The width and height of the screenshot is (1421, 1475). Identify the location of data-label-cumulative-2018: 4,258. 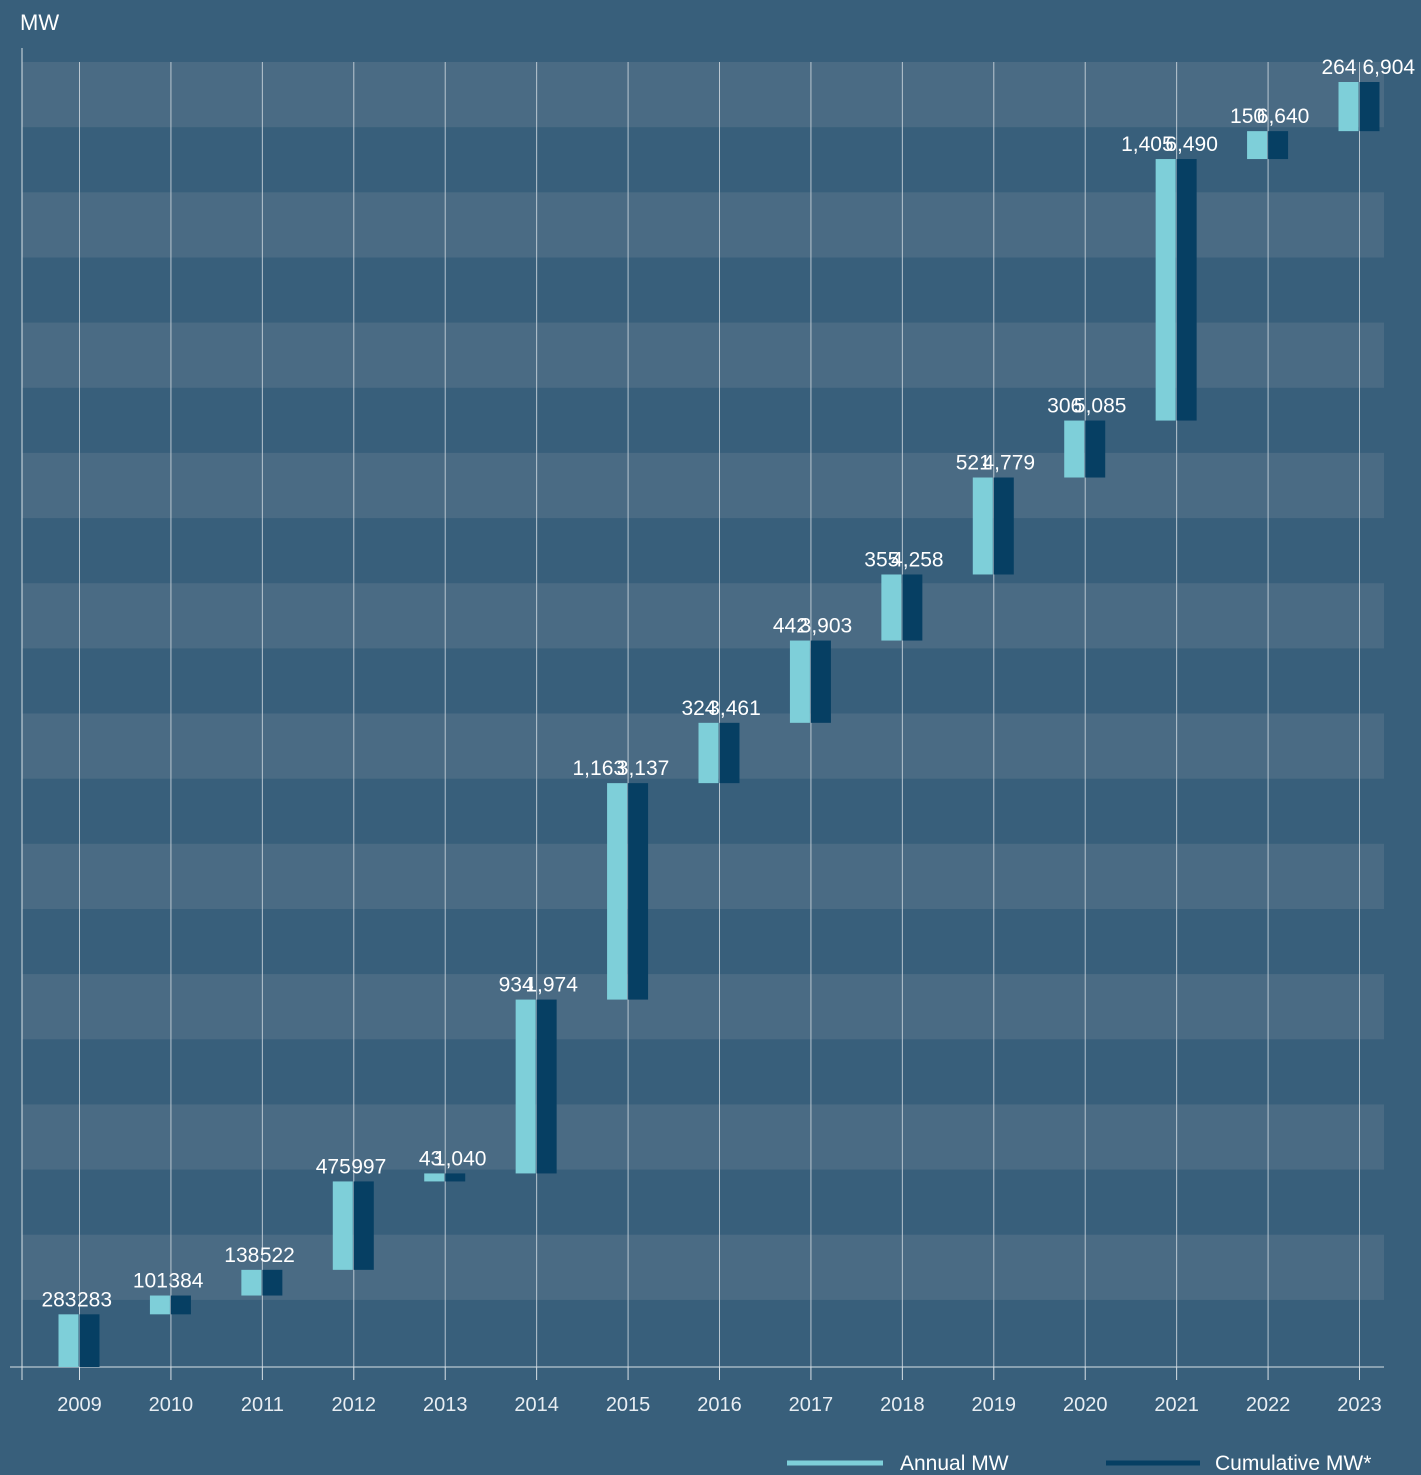
(917, 559).